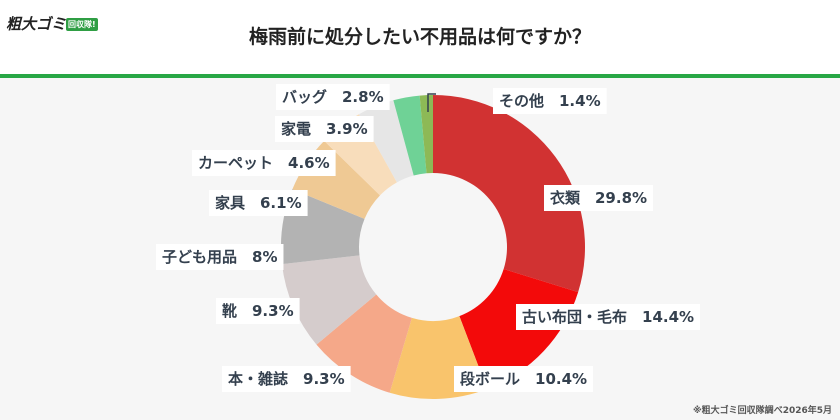  I want to click on leader-line-other, so click(431, 102).